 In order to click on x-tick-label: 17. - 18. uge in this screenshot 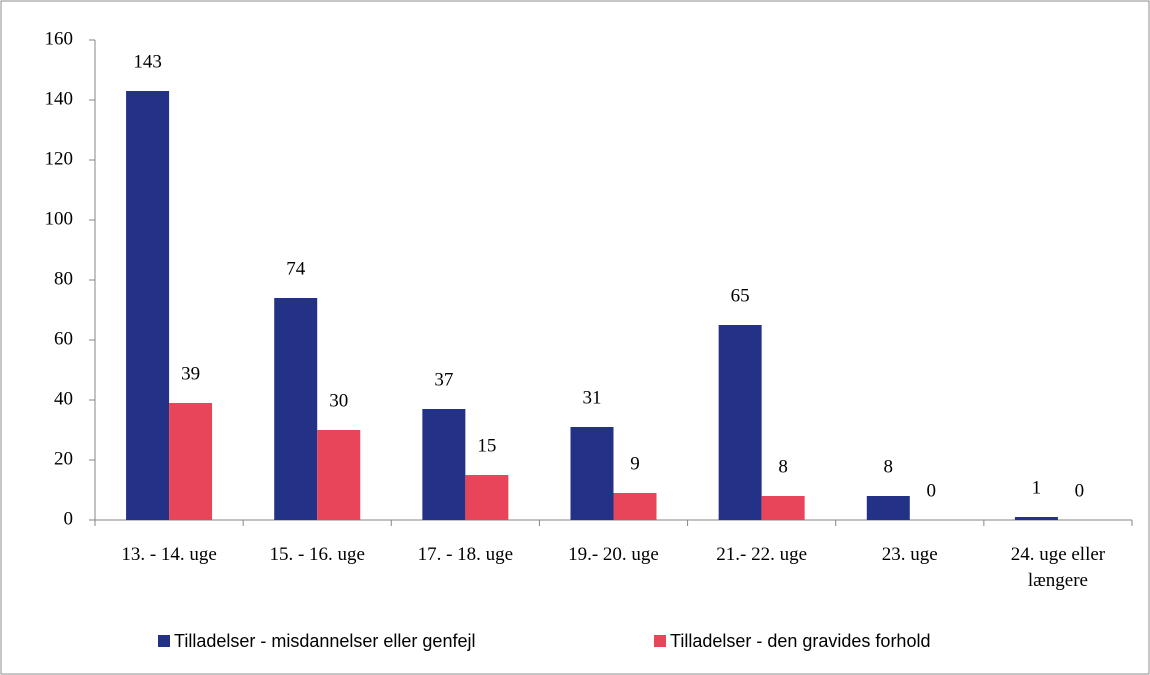, I will do `click(465, 554)`.